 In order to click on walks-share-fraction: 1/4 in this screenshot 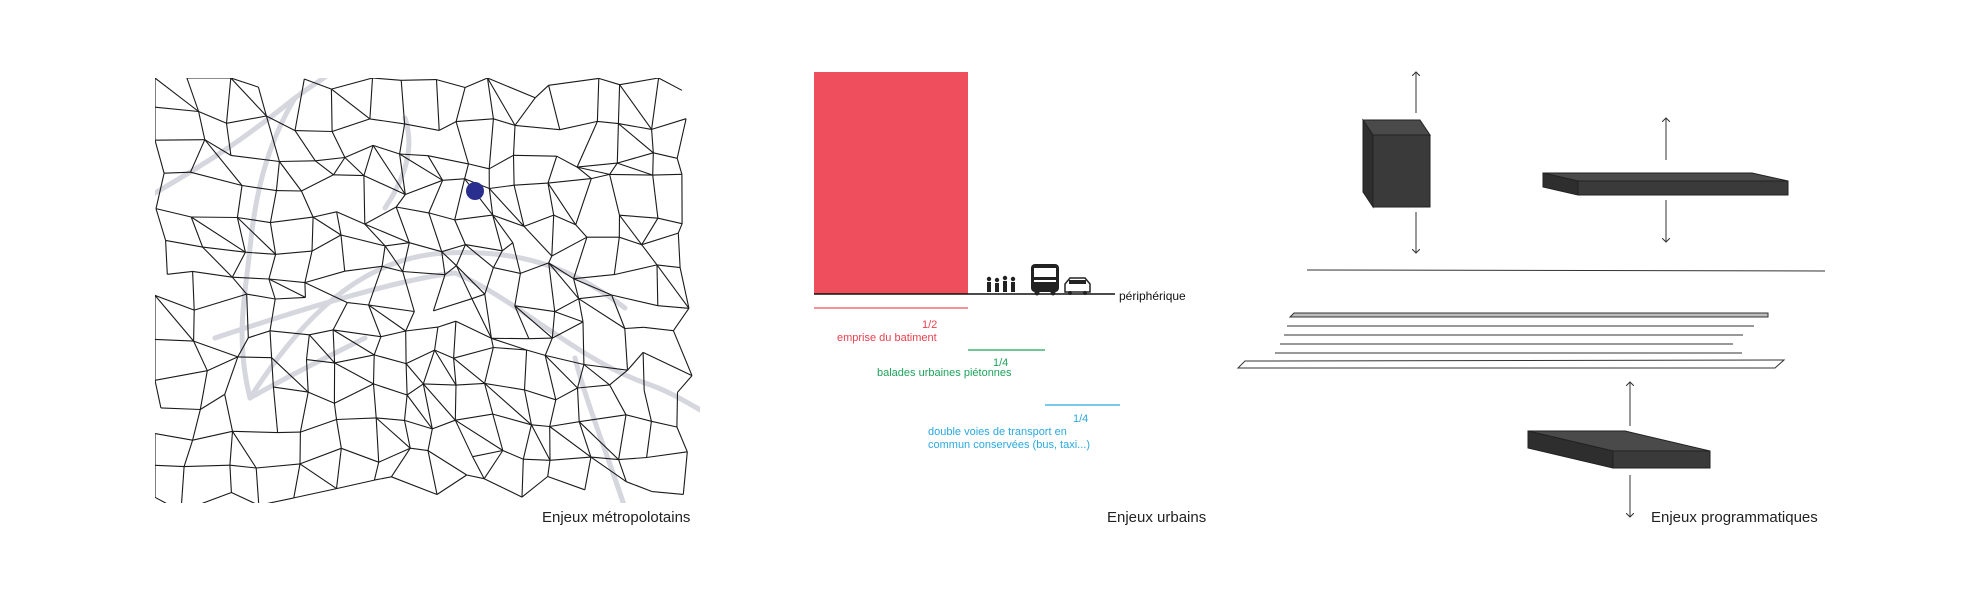, I will do `click(1001, 363)`.